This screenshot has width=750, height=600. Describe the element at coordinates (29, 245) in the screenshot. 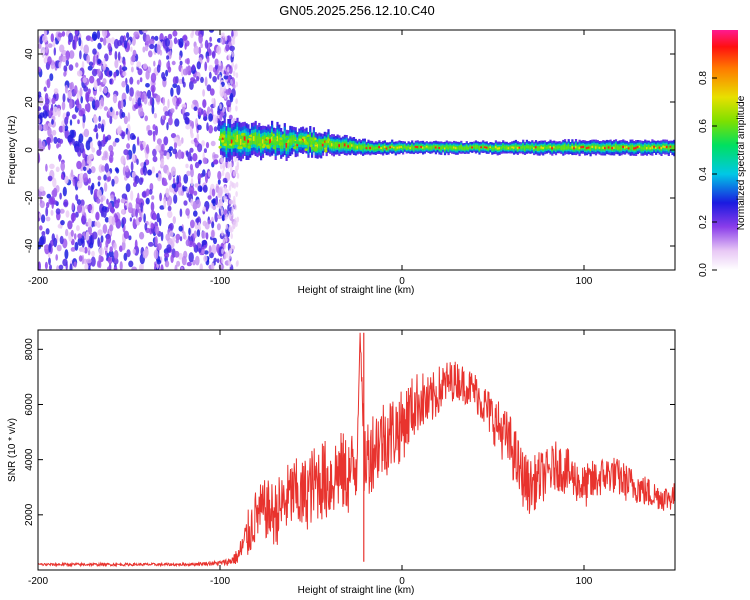

I see `y-tick-label: -40` at that location.